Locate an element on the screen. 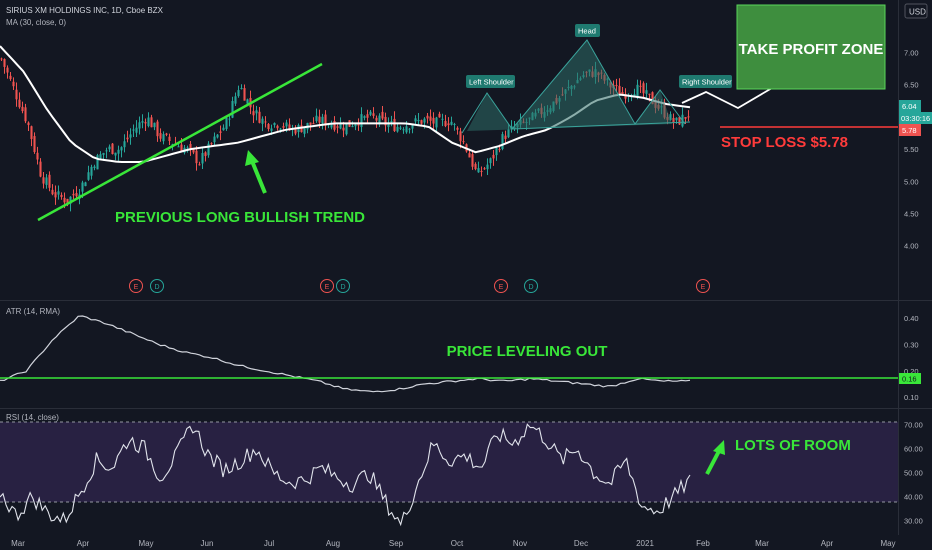 The width and height of the screenshot is (932, 550). take-profit-zone: TAKE PROFIT ZONE is located at coordinates (811, 47).